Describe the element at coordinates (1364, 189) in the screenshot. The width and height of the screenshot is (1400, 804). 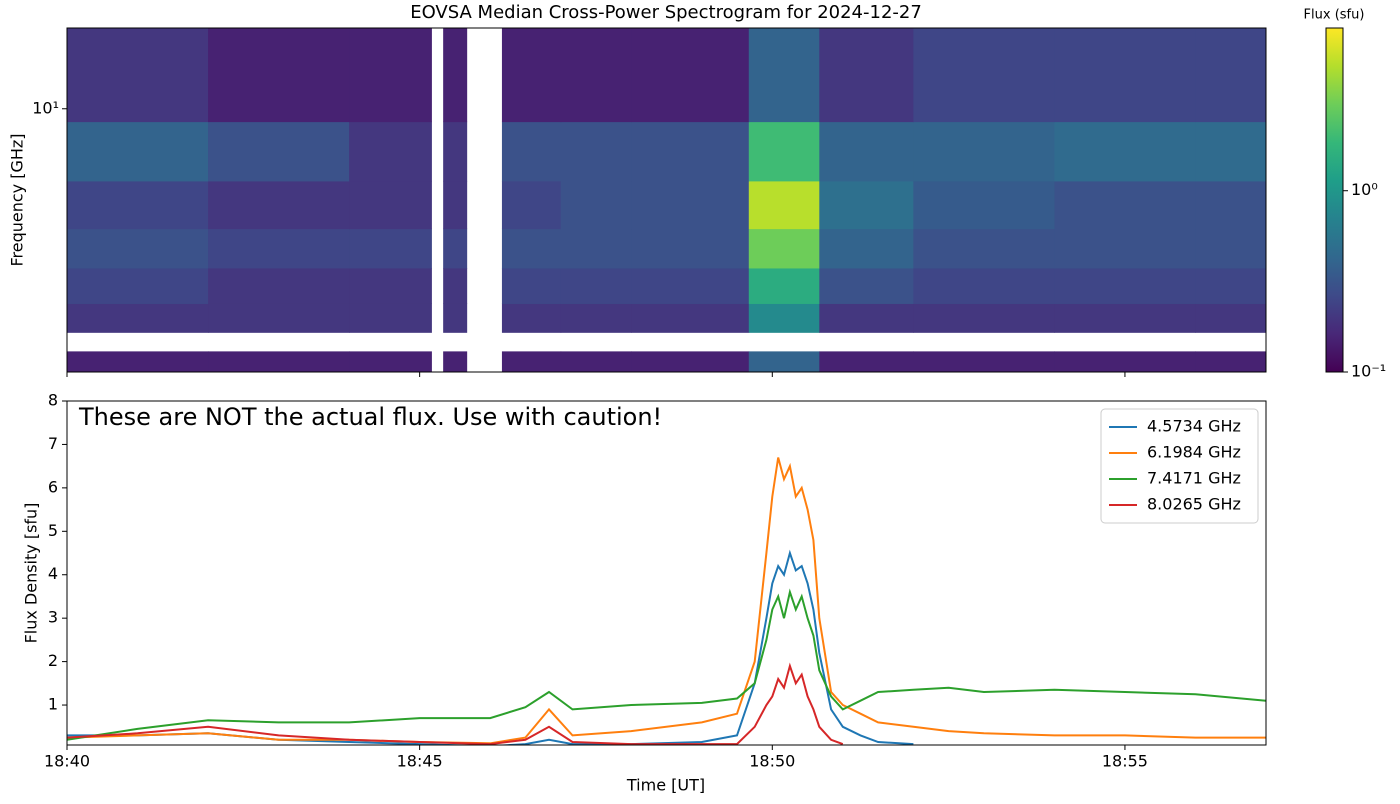
I see `colorbar-tick-label: 10⁰` at that location.